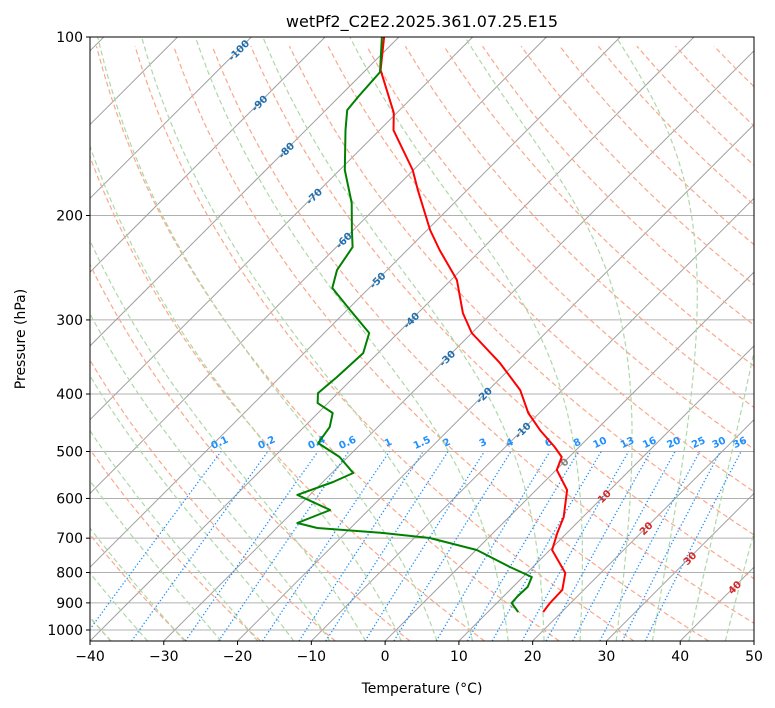 This screenshot has width=775, height=708. Describe the element at coordinates (220, 442) in the screenshot. I see `mixing-ratio-label: 0.1` at that location.